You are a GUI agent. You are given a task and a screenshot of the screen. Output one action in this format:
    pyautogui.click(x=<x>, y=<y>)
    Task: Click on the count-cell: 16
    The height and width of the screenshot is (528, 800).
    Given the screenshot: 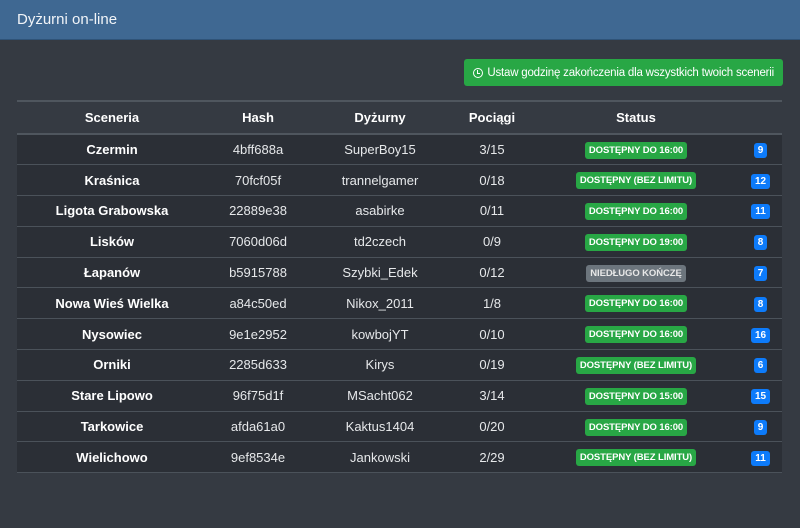 What is the action you would take?
    pyautogui.click(x=760, y=334)
    